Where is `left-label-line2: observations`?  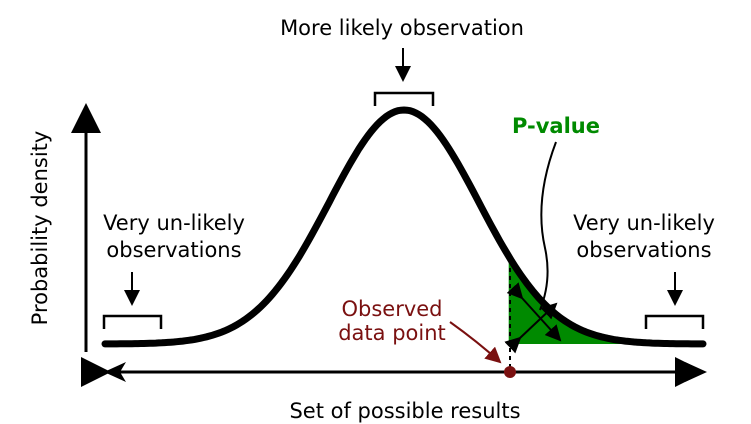 left-label-line2: observations is located at coordinates (173, 250).